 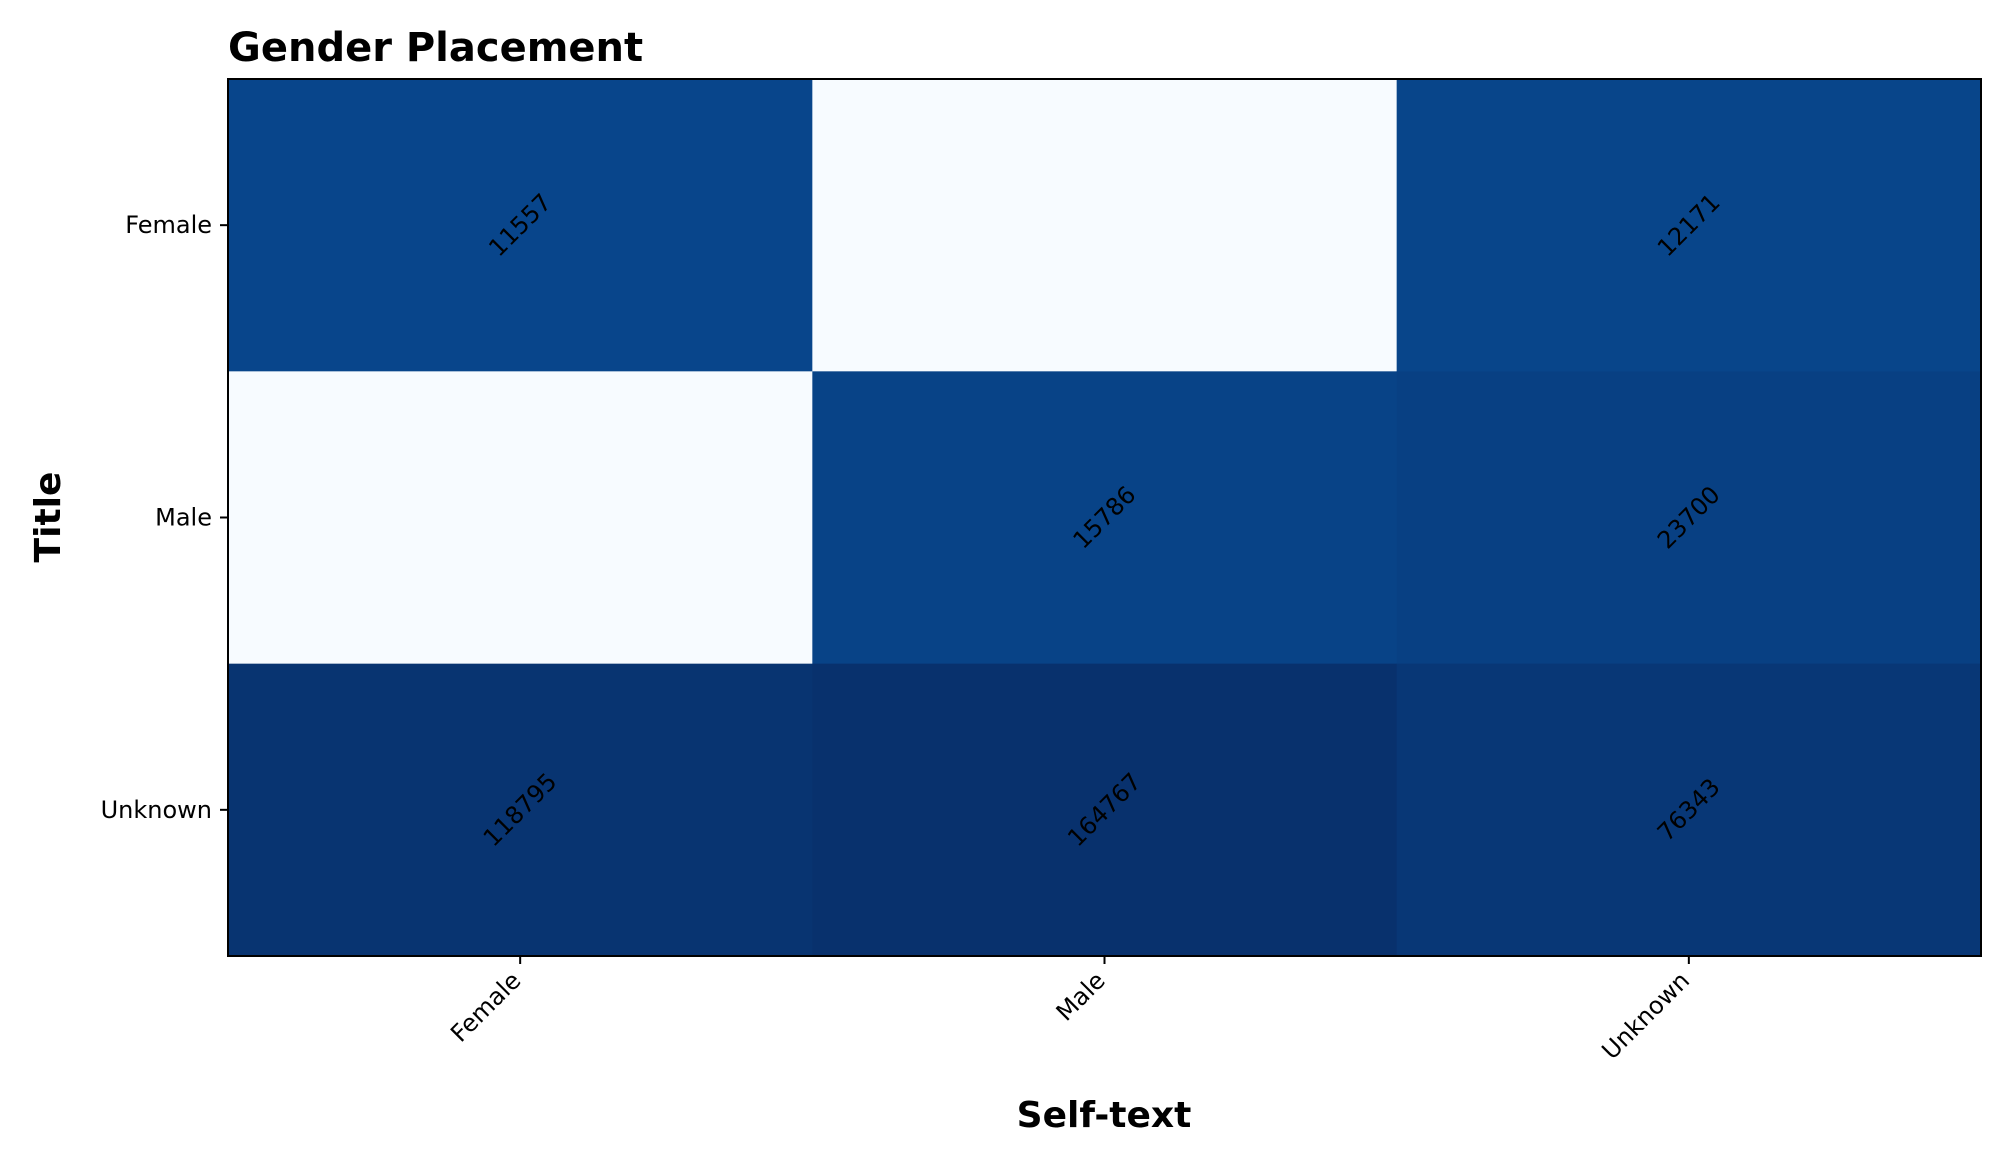 What do you see at coordinates (485, 1006) in the screenshot?
I see `x-tick-label: Female` at bounding box center [485, 1006].